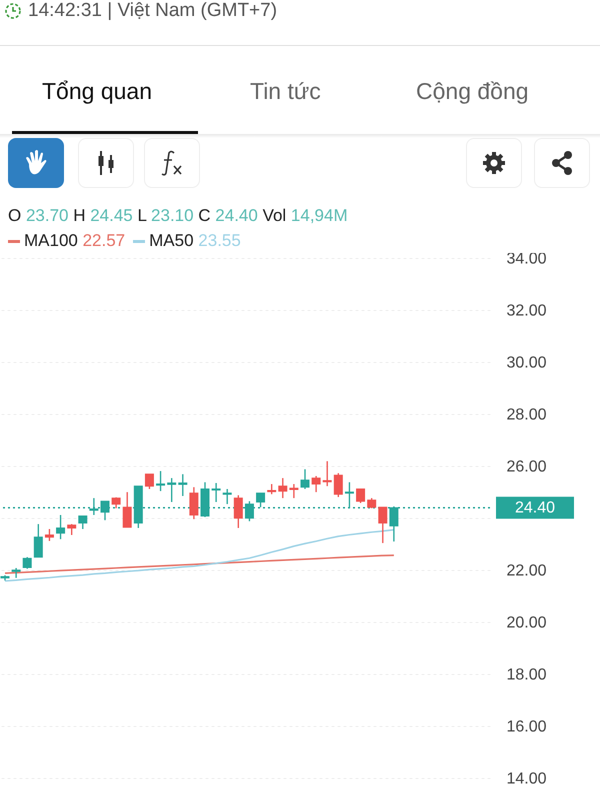  I want to click on legend-label: MA100, so click(51, 240).